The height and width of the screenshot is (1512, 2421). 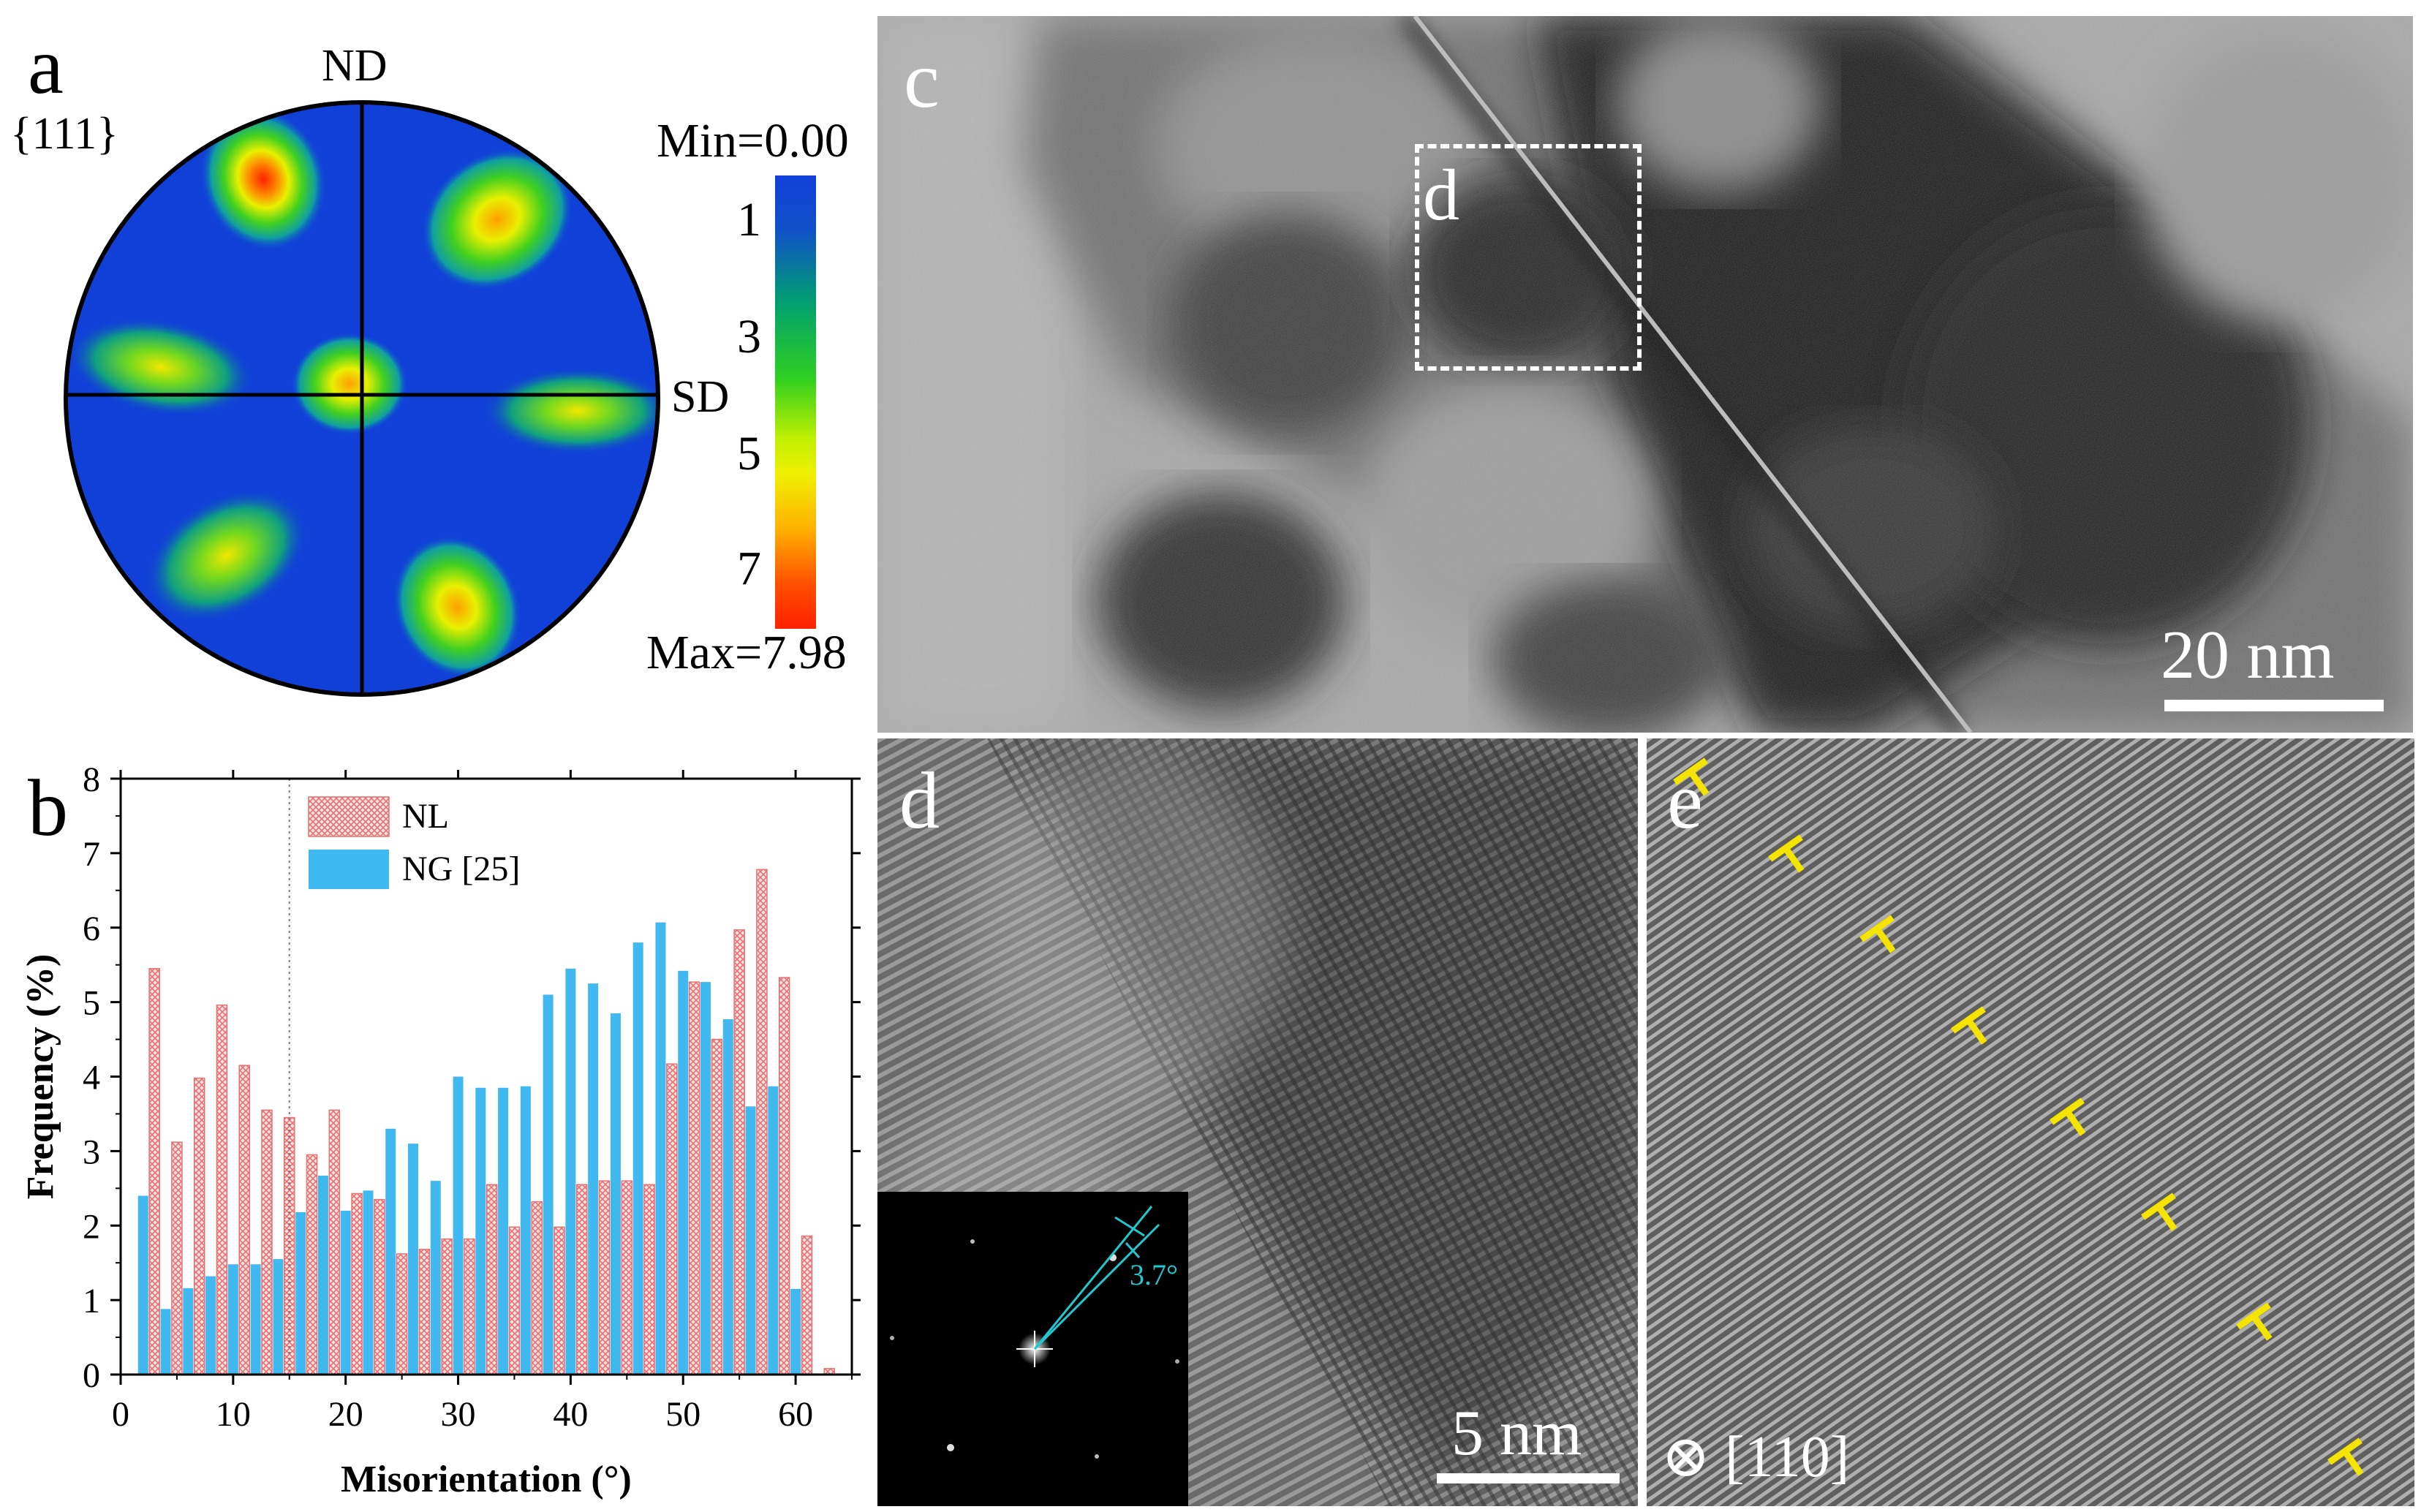 I want to click on colorbar-max-label: Max=7.98, so click(x=746, y=652).